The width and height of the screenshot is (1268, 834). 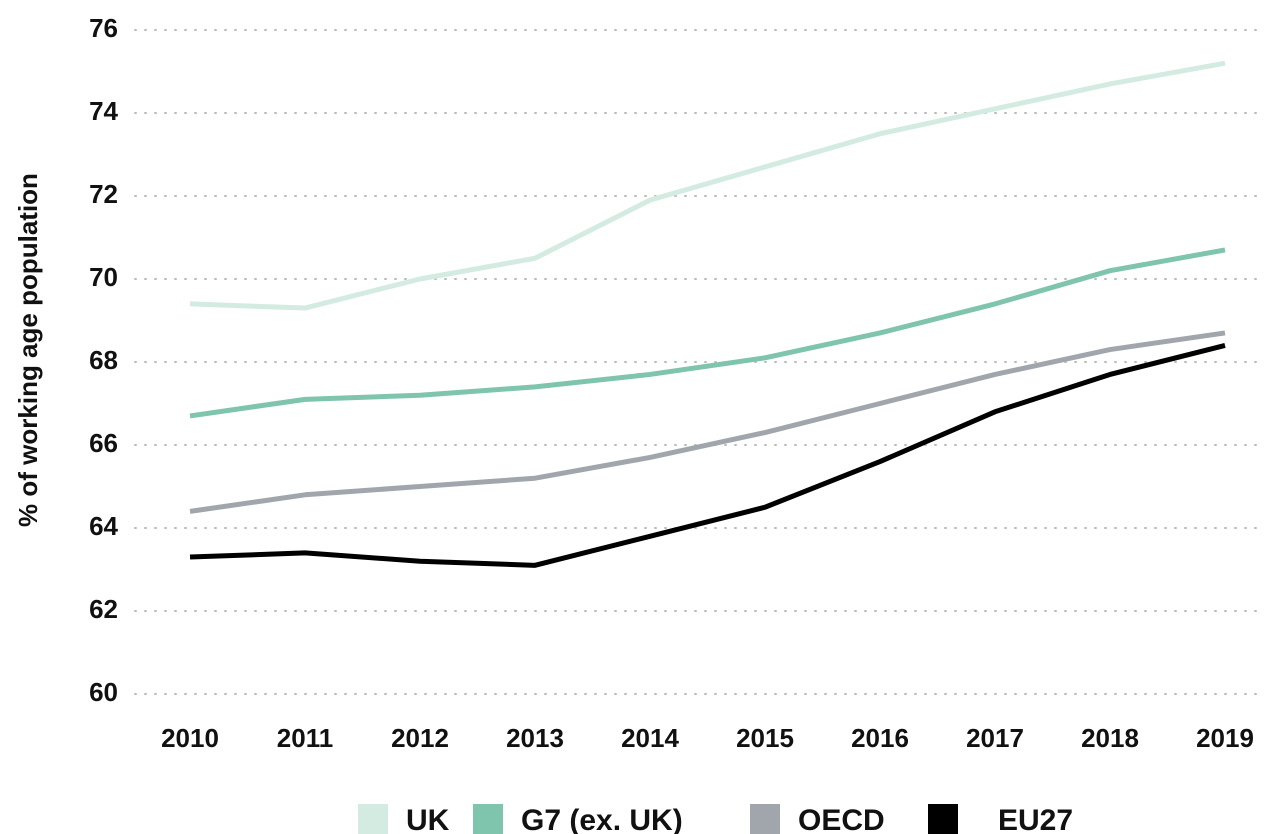 What do you see at coordinates (880, 738) in the screenshot?
I see `x-tick-label: 2016` at bounding box center [880, 738].